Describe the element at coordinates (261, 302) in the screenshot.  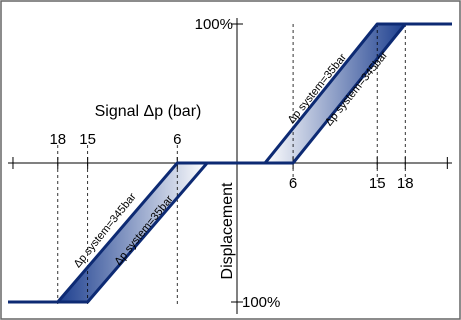
I see `y-min-label: 100%` at that location.